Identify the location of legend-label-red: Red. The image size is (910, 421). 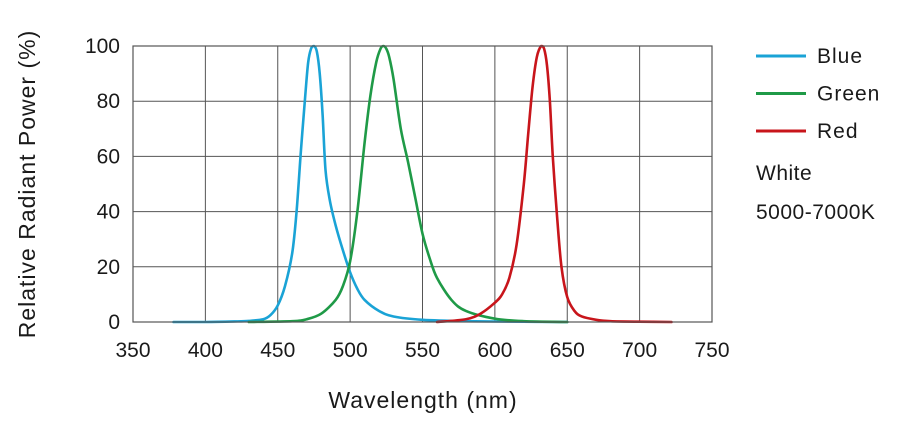
(838, 131).